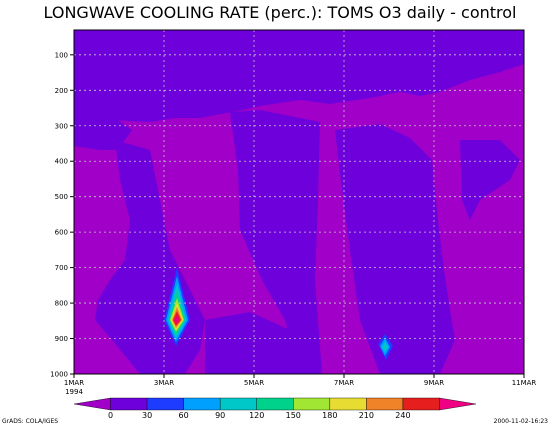  I want to click on y-tick-label: 800, so click(61, 304).